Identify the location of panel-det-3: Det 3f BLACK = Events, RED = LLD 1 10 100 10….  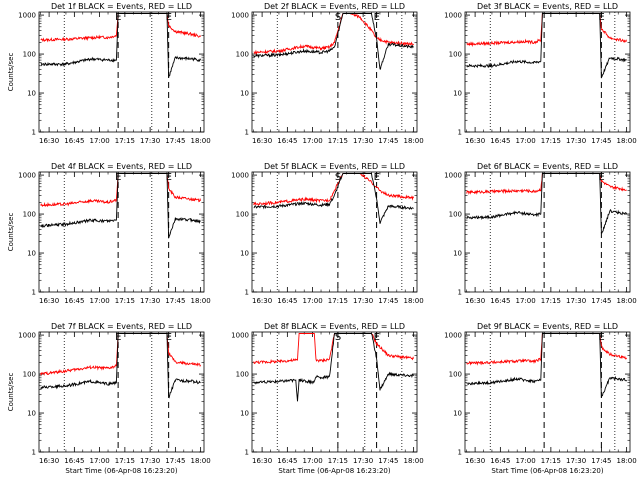
(540, 73).